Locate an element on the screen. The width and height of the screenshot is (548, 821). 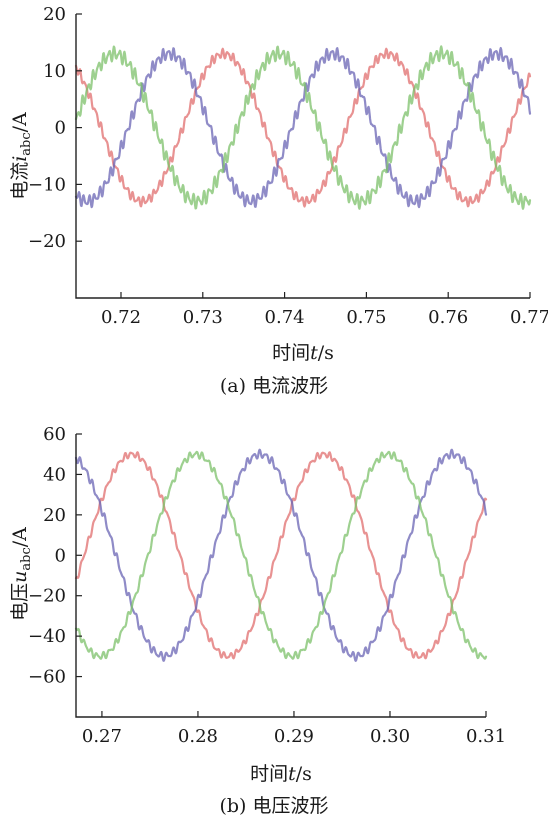
x-tick-label: 0.28 is located at coordinates (198, 736).